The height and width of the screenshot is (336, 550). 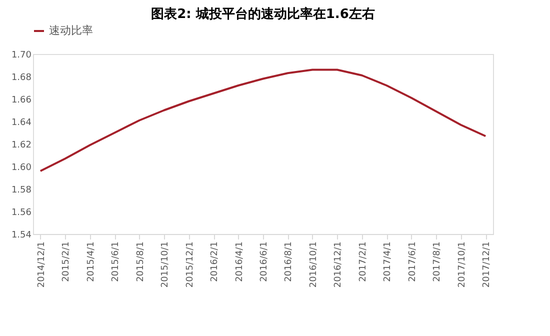 I want to click on x-tick-label: 2017/8/1, so click(x=437, y=262).